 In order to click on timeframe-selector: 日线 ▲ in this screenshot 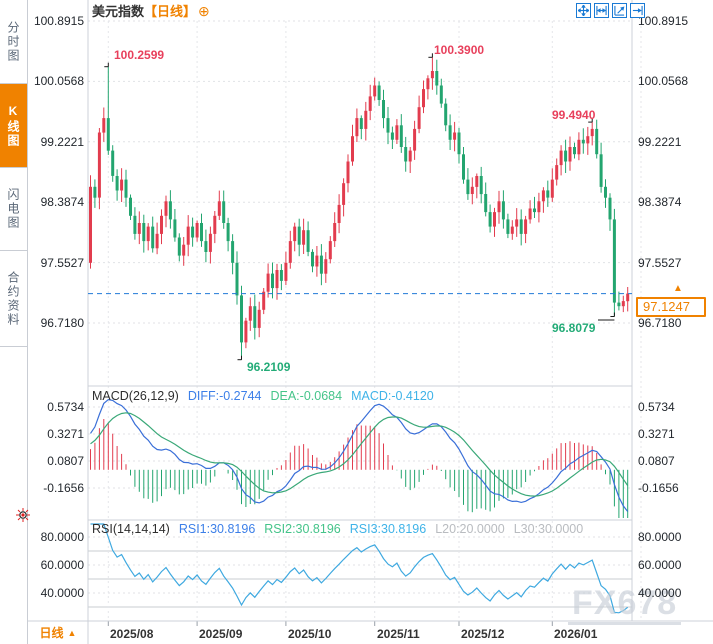, I will do `click(58, 632)`.